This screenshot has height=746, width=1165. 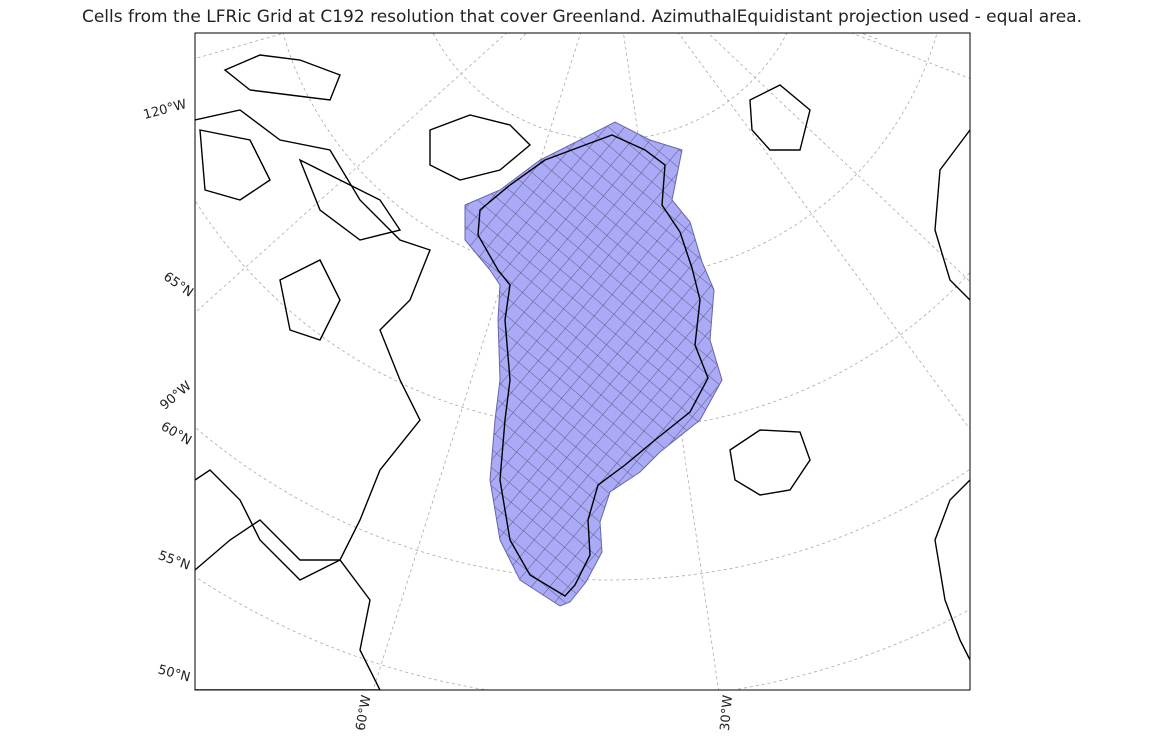 I want to click on graticule-label: 60°W, so click(x=363, y=713).